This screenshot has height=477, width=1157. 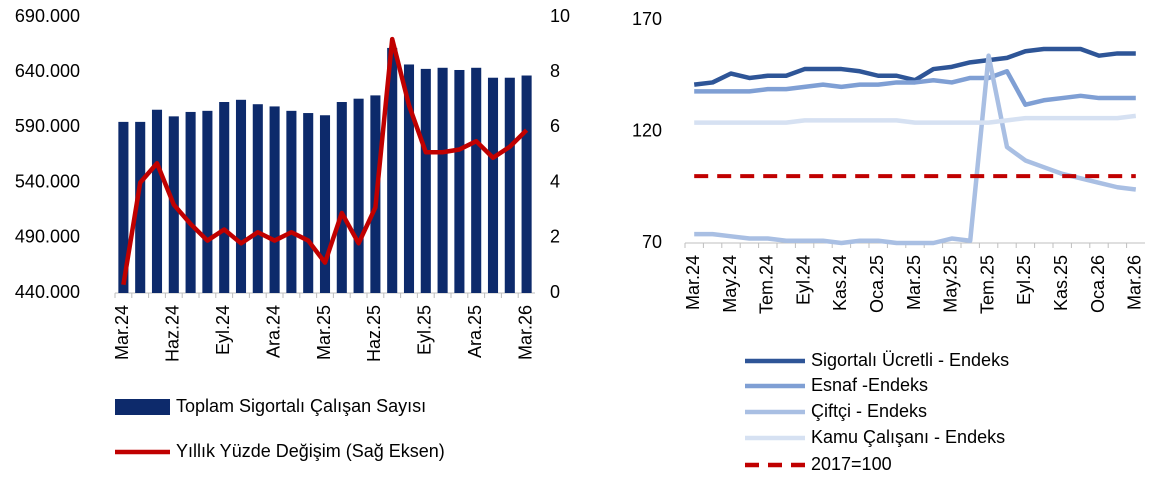 What do you see at coordinates (908, 437) in the screenshot?
I see `legend-label: Kamu Çalışanı - Endeks` at bounding box center [908, 437].